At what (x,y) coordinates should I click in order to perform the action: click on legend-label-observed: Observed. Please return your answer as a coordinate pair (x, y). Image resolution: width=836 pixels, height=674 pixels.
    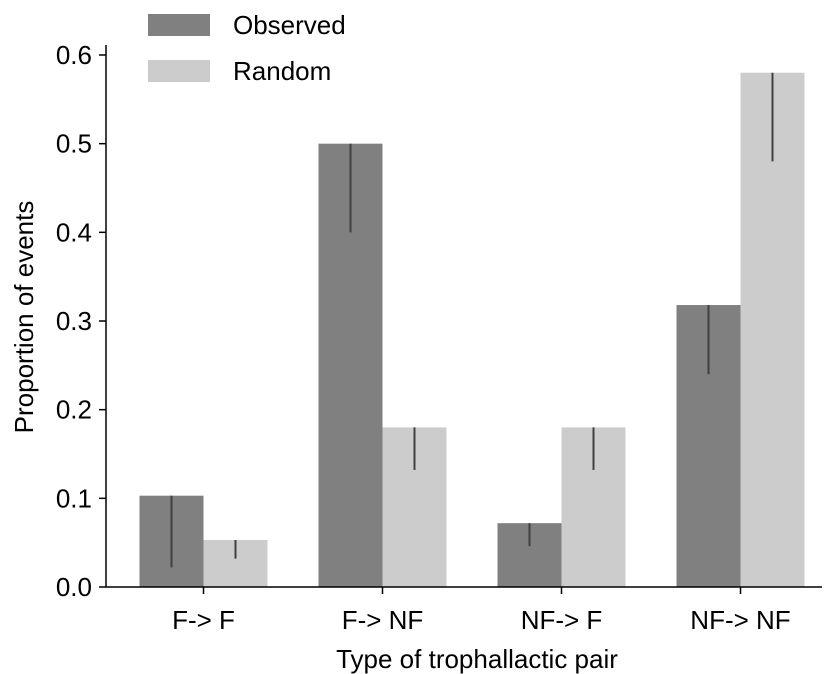
    Looking at the image, I should click on (289, 25).